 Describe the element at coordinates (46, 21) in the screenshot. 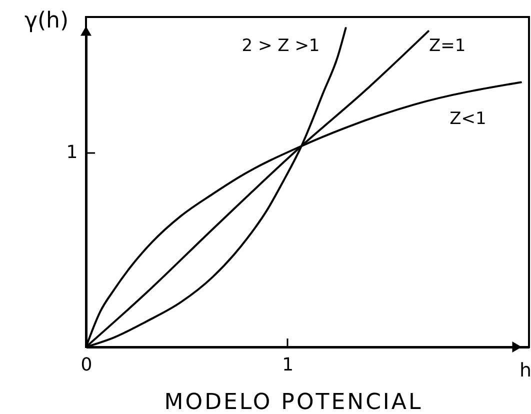

I see `y-axis-title: γ(h)` at that location.